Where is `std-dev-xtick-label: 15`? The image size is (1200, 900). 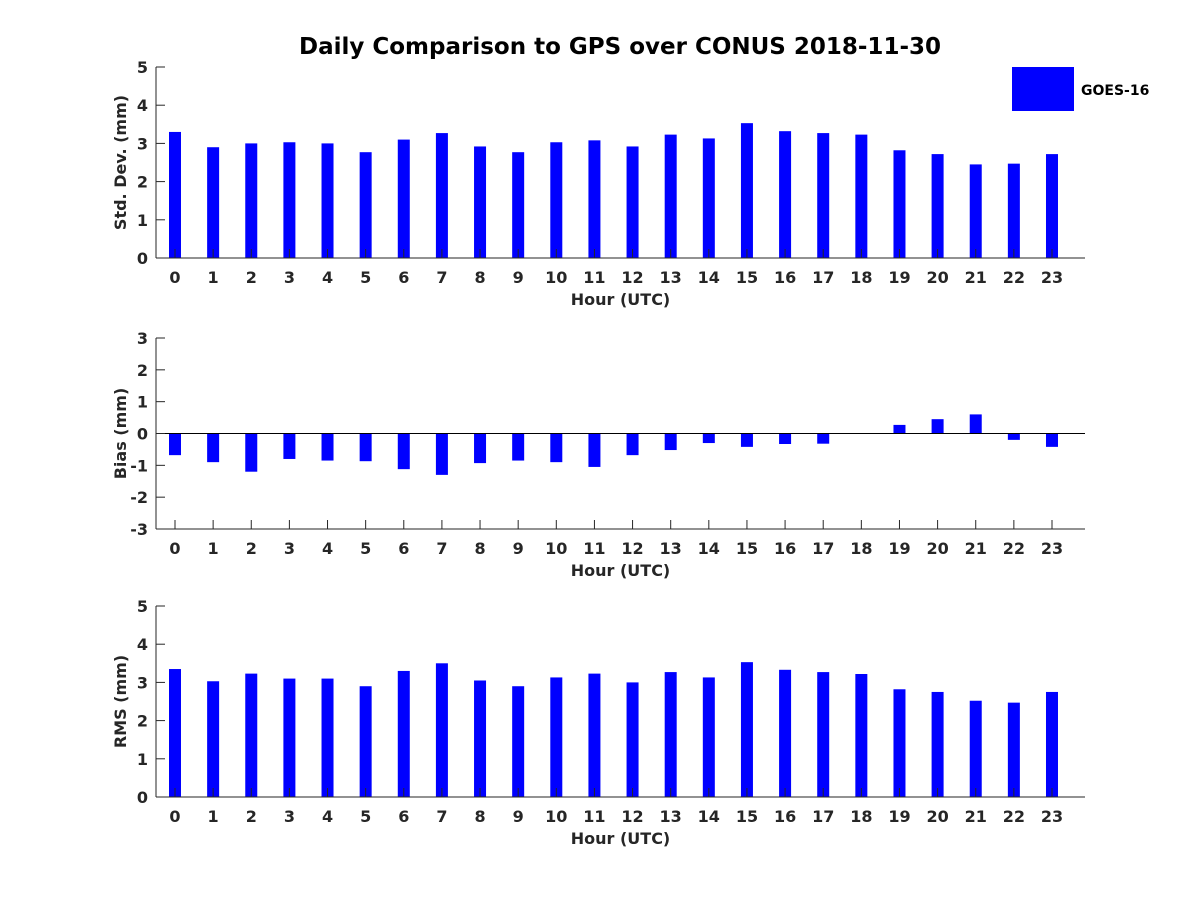
std-dev-xtick-label: 15 is located at coordinates (747, 277).